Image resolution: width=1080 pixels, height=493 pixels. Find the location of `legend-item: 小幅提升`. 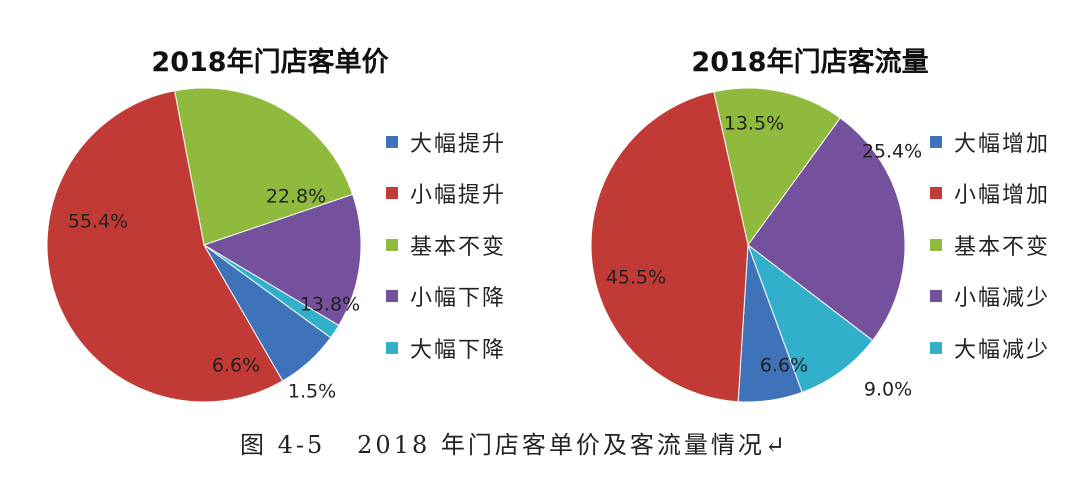

legend-item: 小幅提升 is located at coordinates (446, 194).